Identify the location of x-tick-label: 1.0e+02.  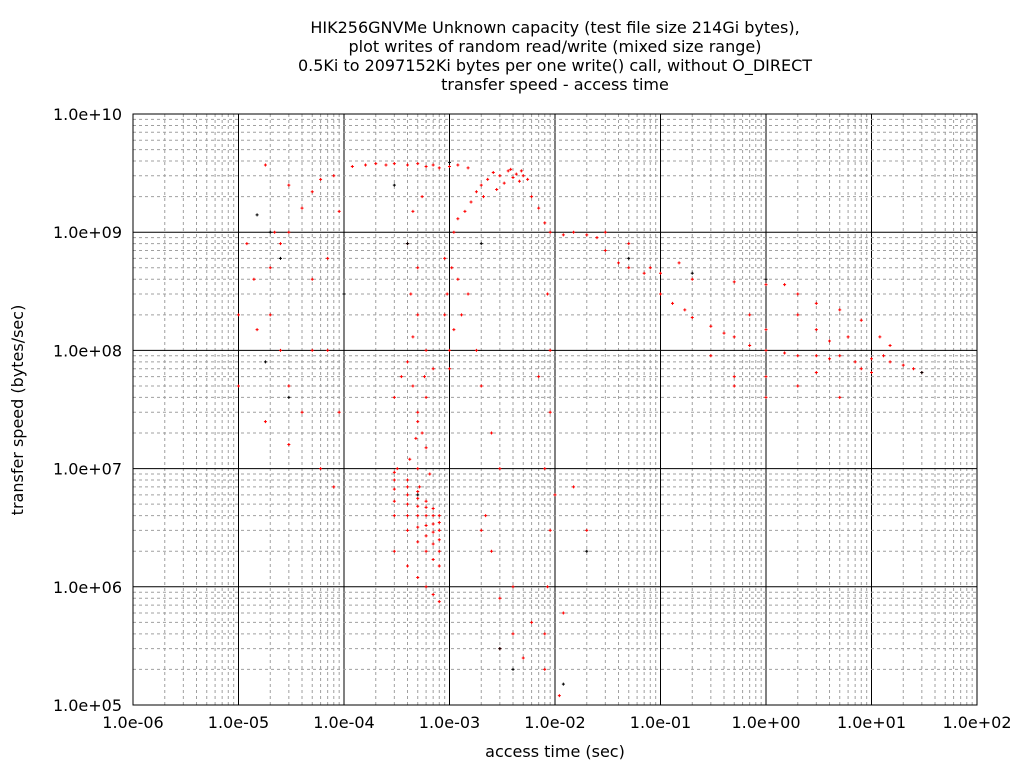
(976, 722).